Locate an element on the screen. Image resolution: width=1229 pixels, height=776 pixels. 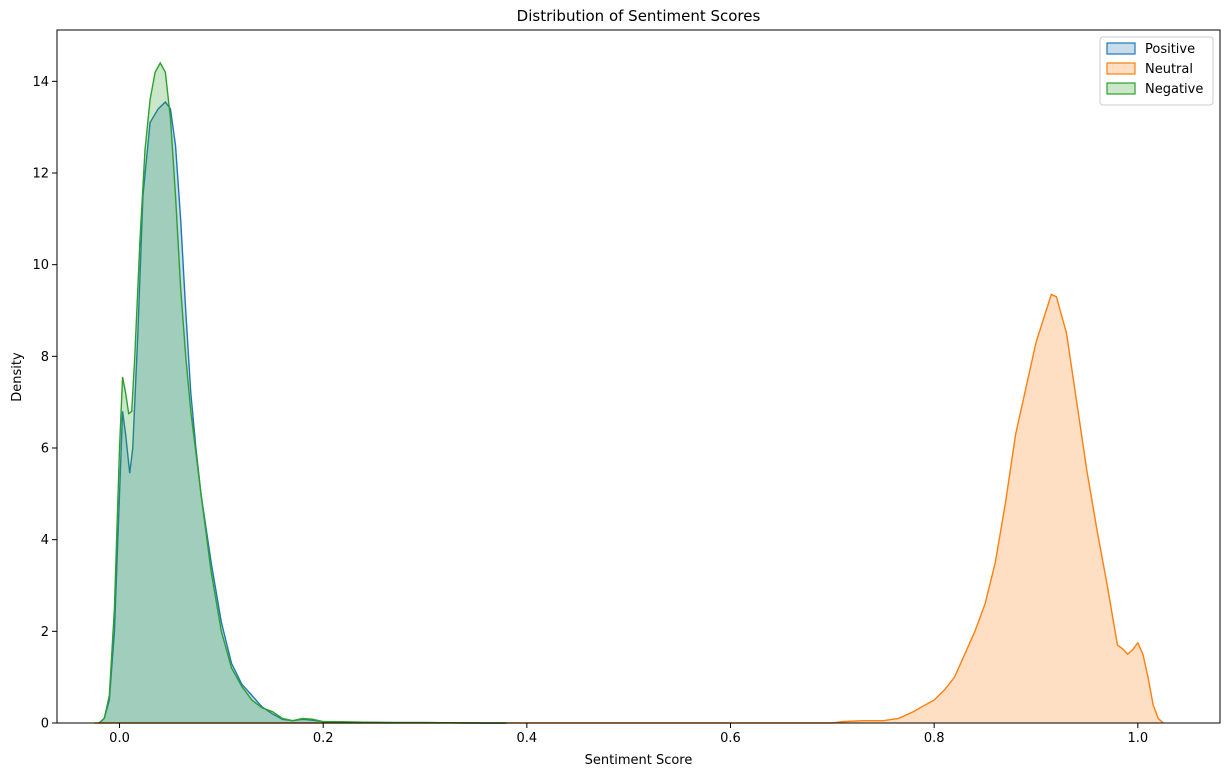
legend-label-negative: Negative is located at coordinates (1174, 89).